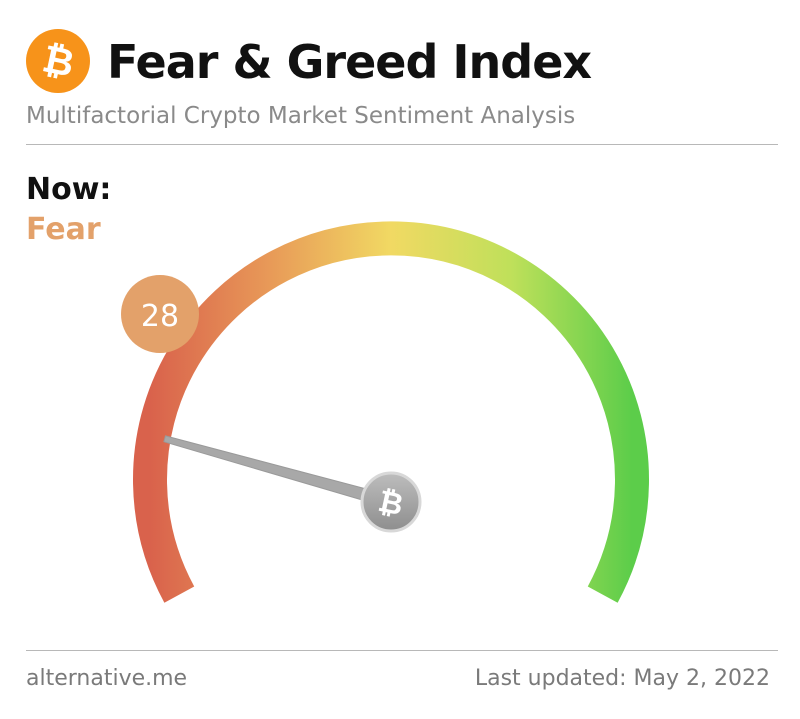  I want to click on source-link: alternative.me, so click(107, 678).